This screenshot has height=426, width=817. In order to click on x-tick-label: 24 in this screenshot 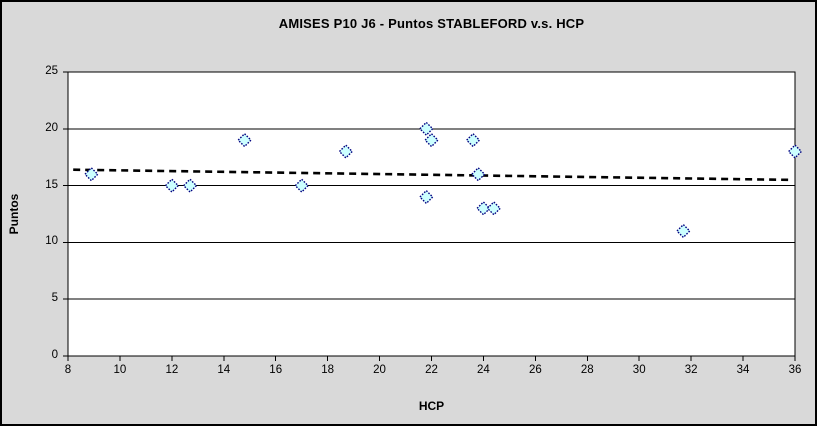, I will do `click(483, 370)`.